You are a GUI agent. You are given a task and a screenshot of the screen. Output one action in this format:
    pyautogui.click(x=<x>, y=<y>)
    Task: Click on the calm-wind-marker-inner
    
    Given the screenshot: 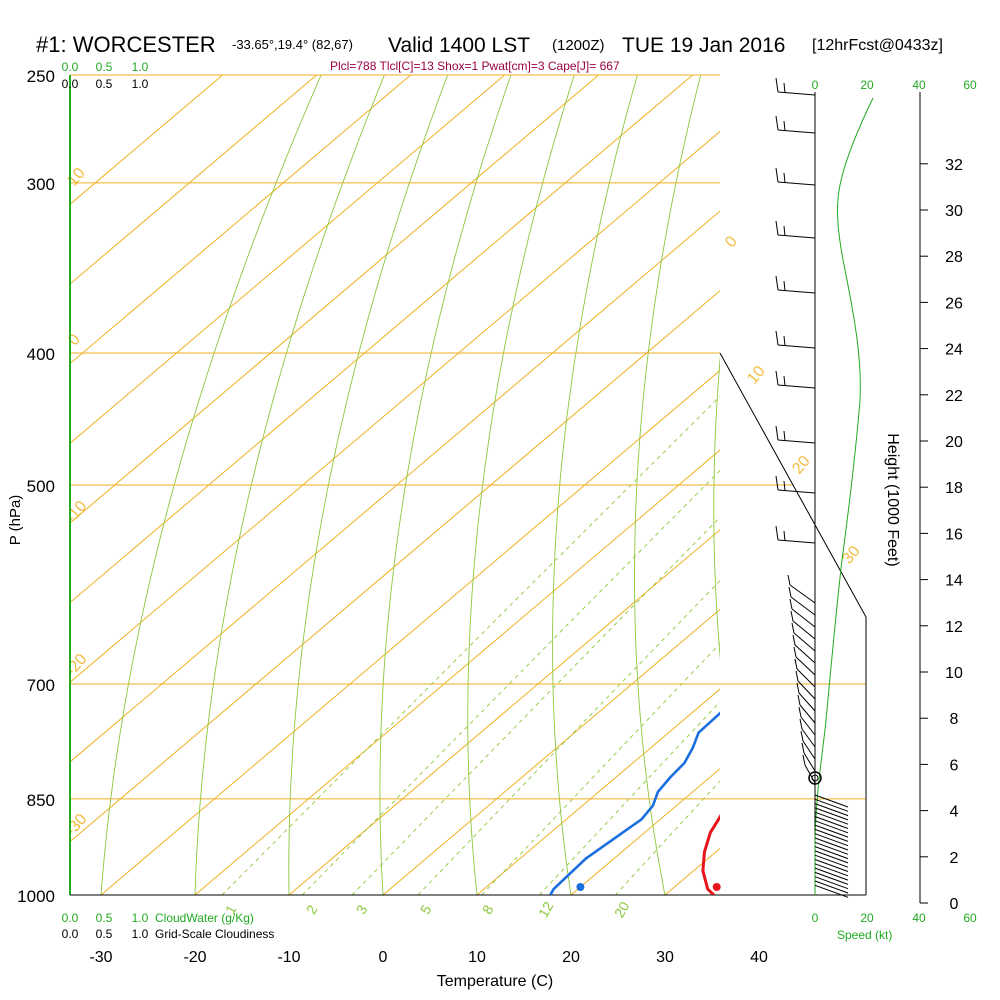 What is the action you would take?
    pyautogui.click(x=815, y=778)
    